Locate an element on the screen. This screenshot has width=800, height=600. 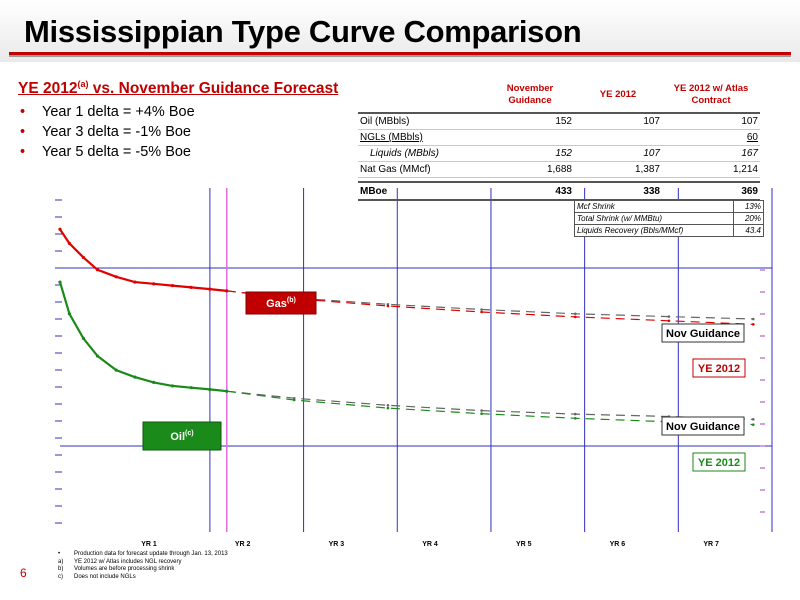
table-row: Oil (MBbls) 152 107 107 is located at coordinates (559, 121).